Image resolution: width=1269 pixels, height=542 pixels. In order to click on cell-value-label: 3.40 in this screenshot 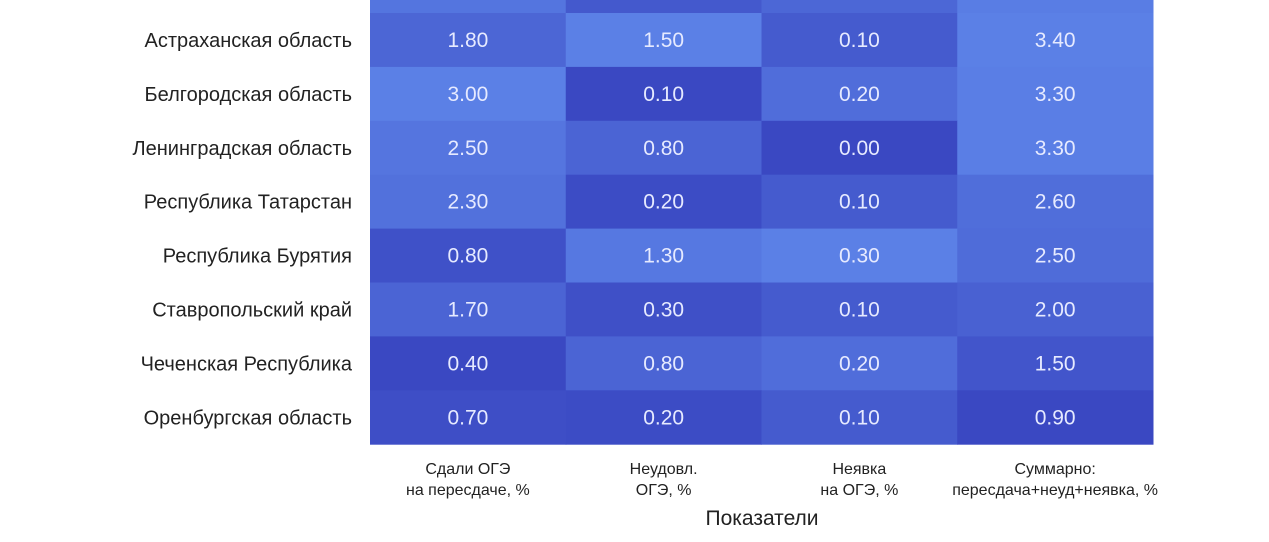, I will do `click(1055, 40)`.